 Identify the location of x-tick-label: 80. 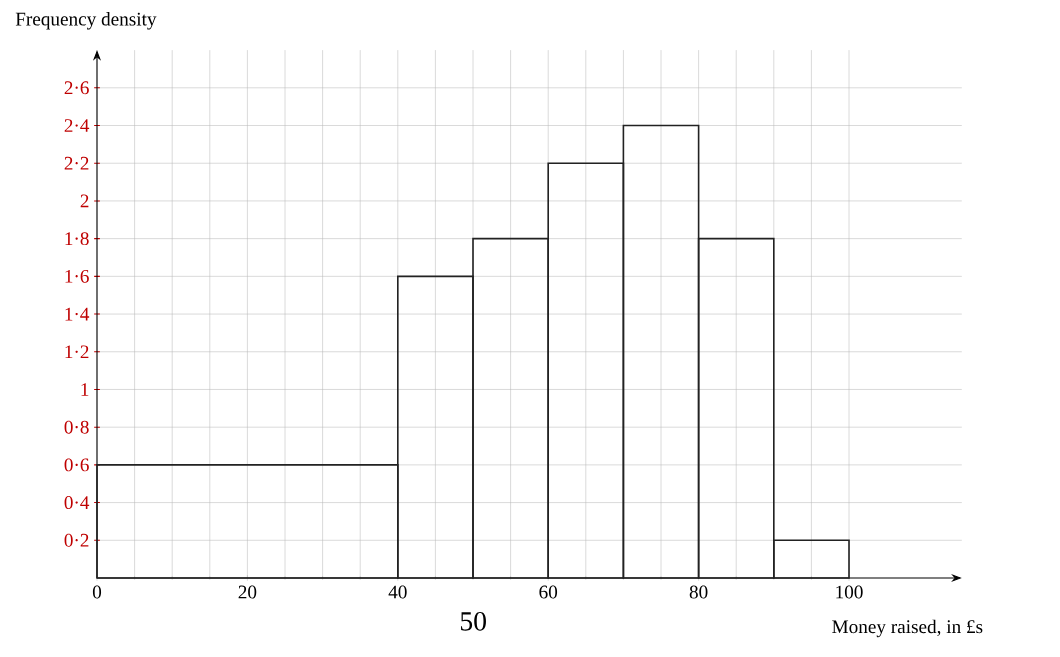
(698, 592).